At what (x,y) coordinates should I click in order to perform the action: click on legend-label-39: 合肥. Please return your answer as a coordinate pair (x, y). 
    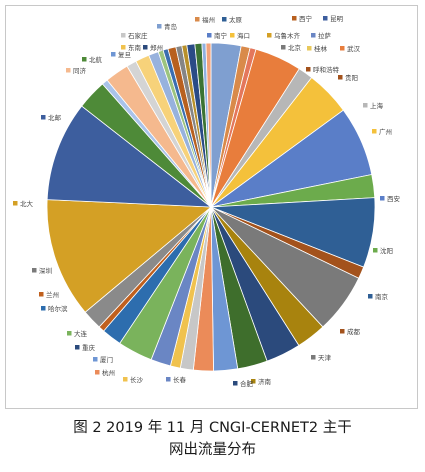
    Looking at the image, I should click on (247, 383).